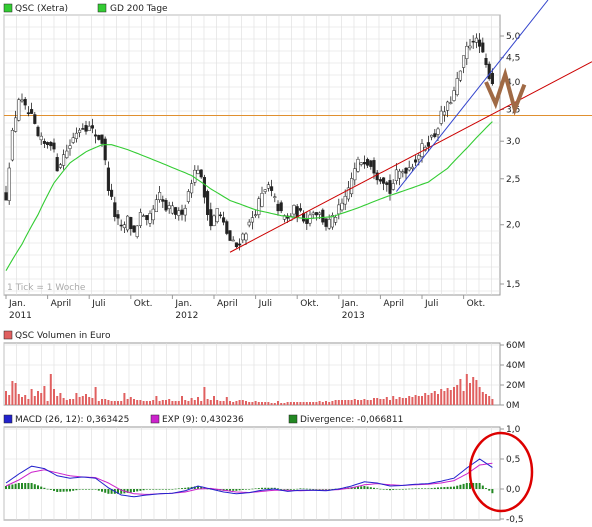 The image size is (592, 527). What do you see at coordinates (513, 83) in the screenshot?
I see `price-y-tick-label: 4,0` at bounding box center [513, 83].